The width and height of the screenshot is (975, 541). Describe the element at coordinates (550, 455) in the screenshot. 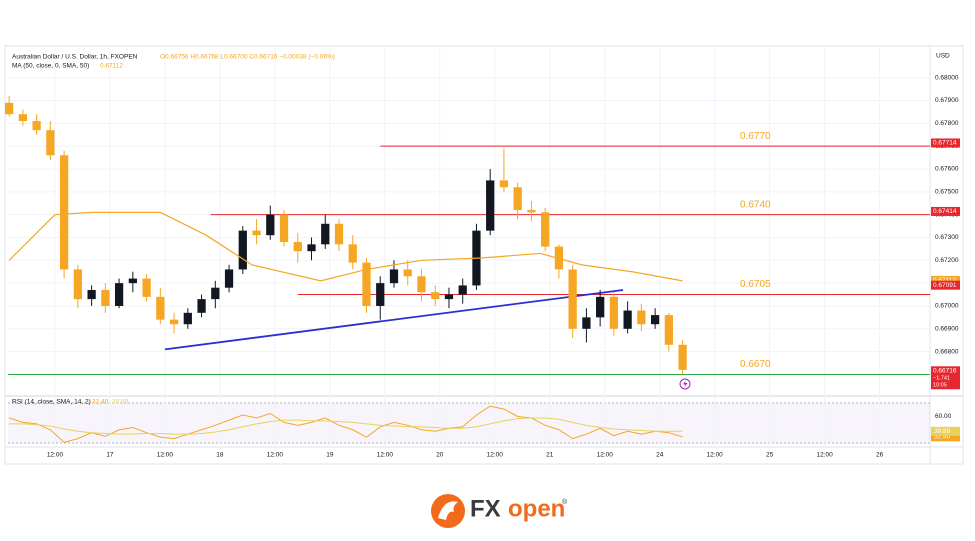

I see `x-tick-label: 21` at that location.